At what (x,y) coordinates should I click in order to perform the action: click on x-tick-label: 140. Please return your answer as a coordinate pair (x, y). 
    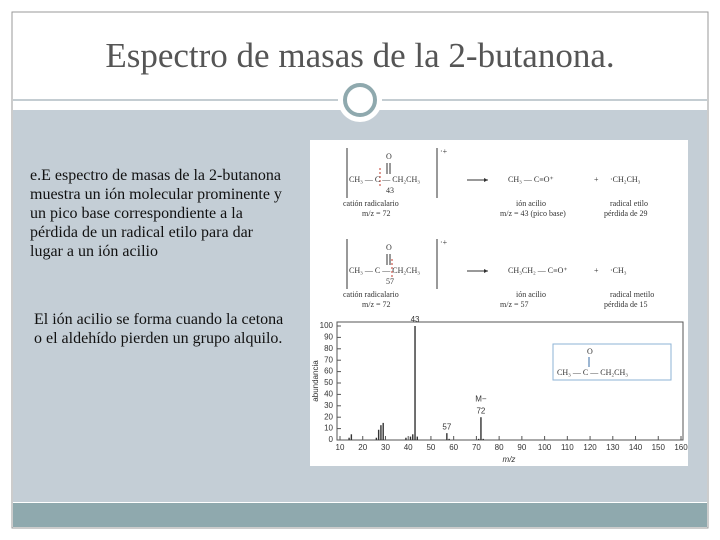
    Looking at the image, I should click on (636, 447).